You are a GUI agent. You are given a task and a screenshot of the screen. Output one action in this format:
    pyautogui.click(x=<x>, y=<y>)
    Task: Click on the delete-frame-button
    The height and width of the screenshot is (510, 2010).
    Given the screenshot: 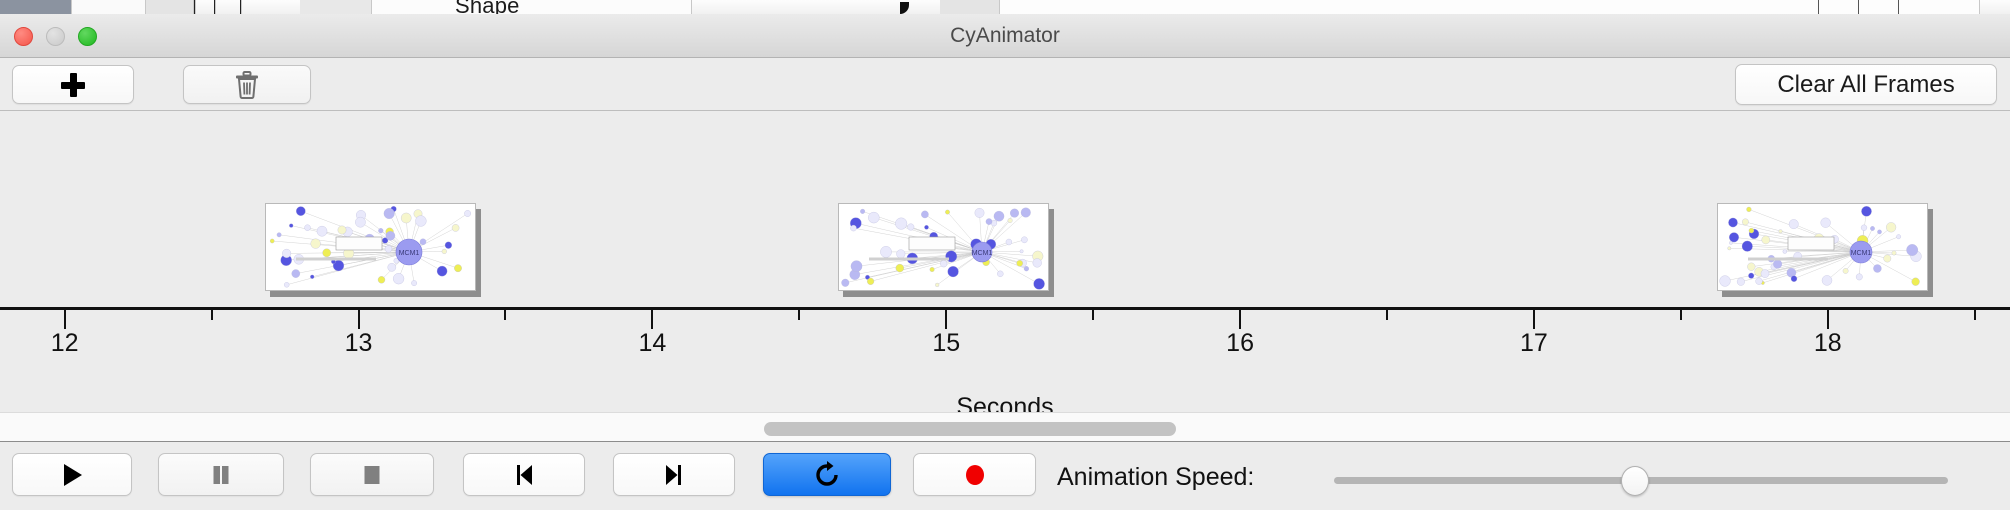 What is the action you would take?
    pyautogui.click(x=247, y=84)
    